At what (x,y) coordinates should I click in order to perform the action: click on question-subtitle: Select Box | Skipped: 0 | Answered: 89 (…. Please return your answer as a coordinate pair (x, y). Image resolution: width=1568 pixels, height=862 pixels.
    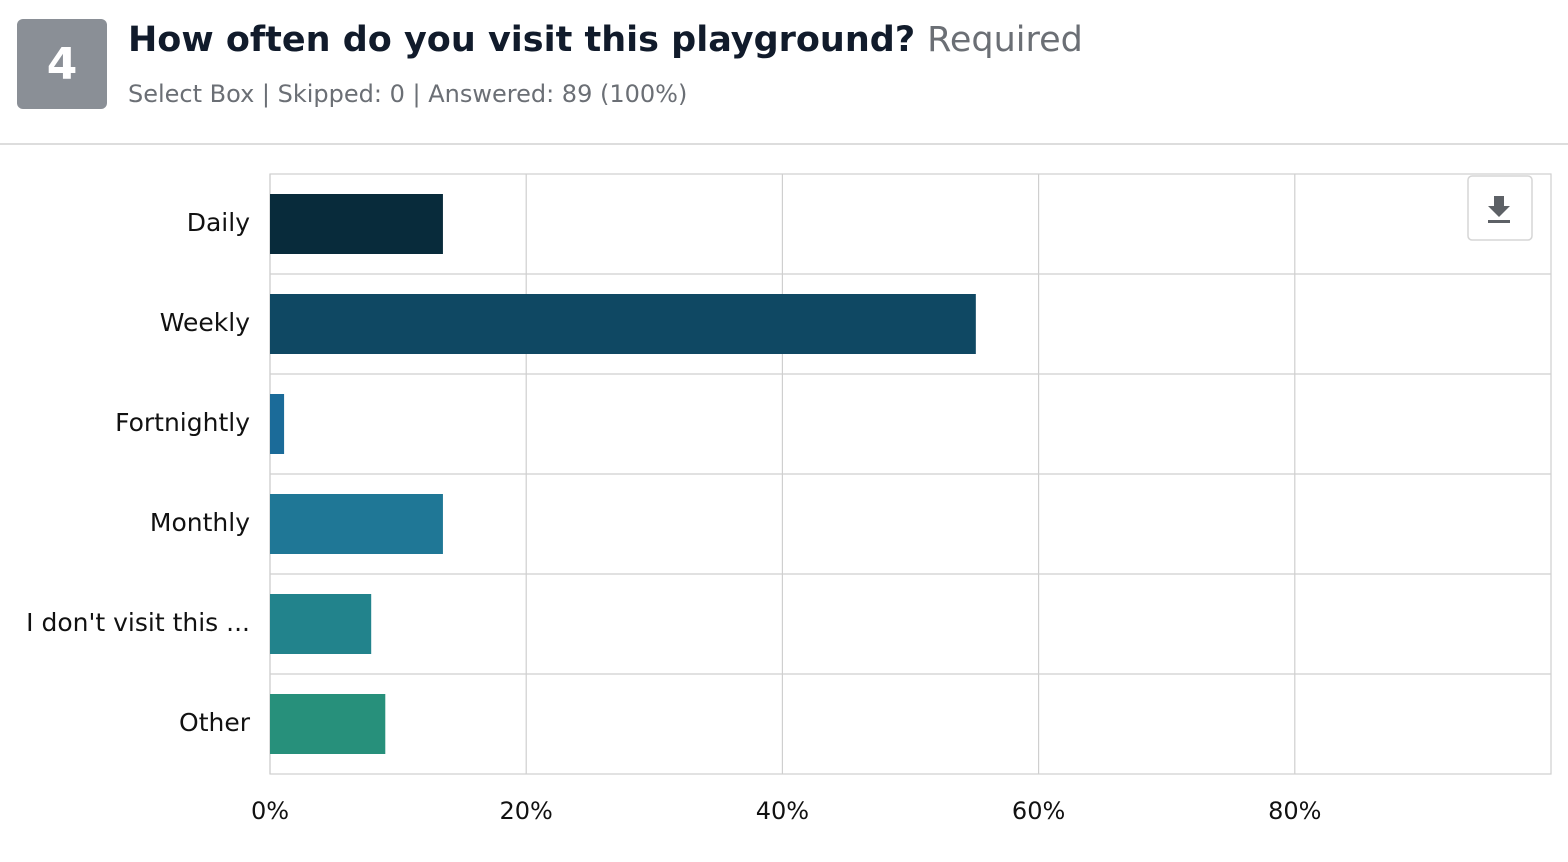
    Looking at the image, I should click on (407, 94).